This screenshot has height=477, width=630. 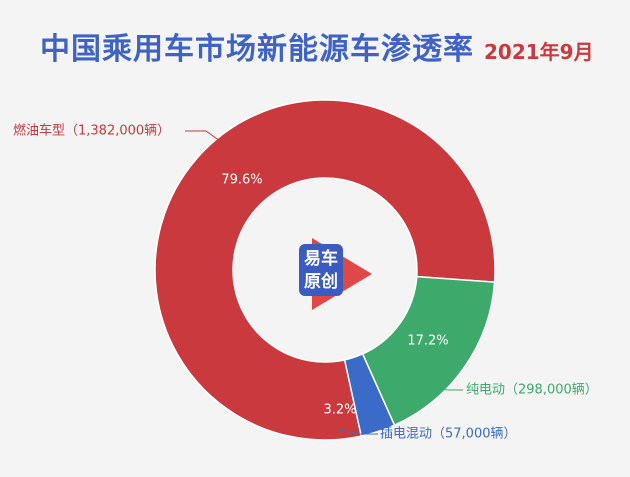 I want to click on slice-category-label-0: 燃油车型（1,382,000辆）, so click(x=91, y=131).